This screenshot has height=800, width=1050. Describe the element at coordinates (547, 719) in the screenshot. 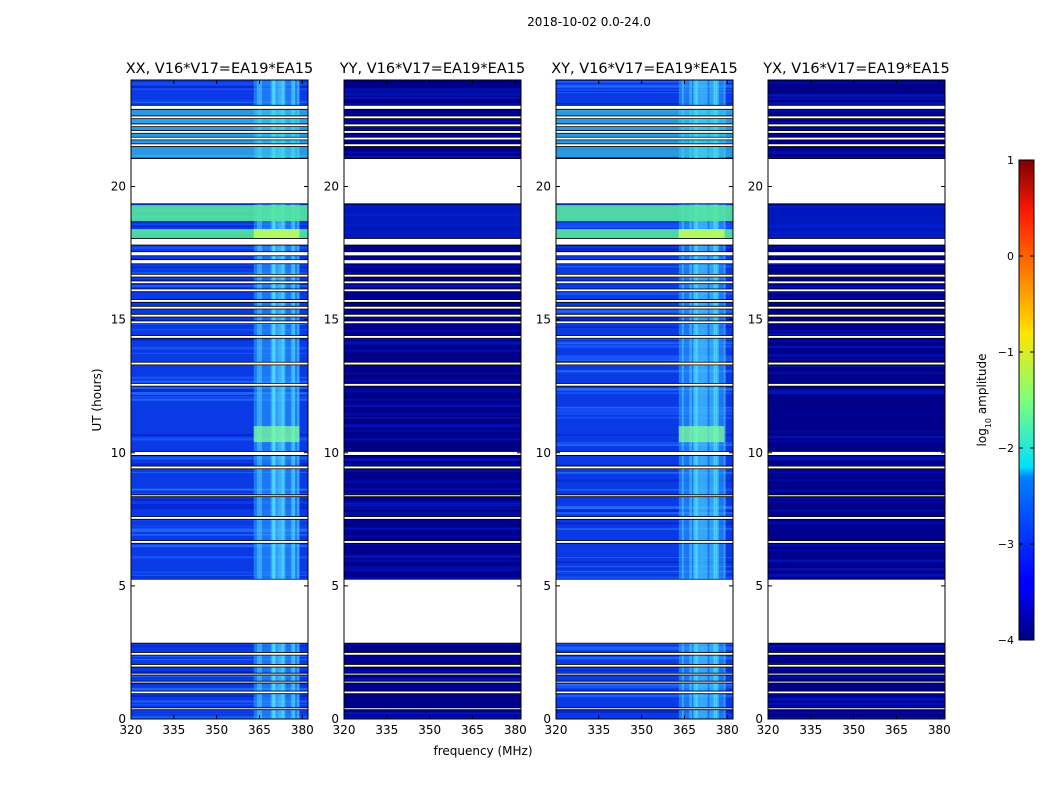

I see `y-tick-label: 0` at that location.